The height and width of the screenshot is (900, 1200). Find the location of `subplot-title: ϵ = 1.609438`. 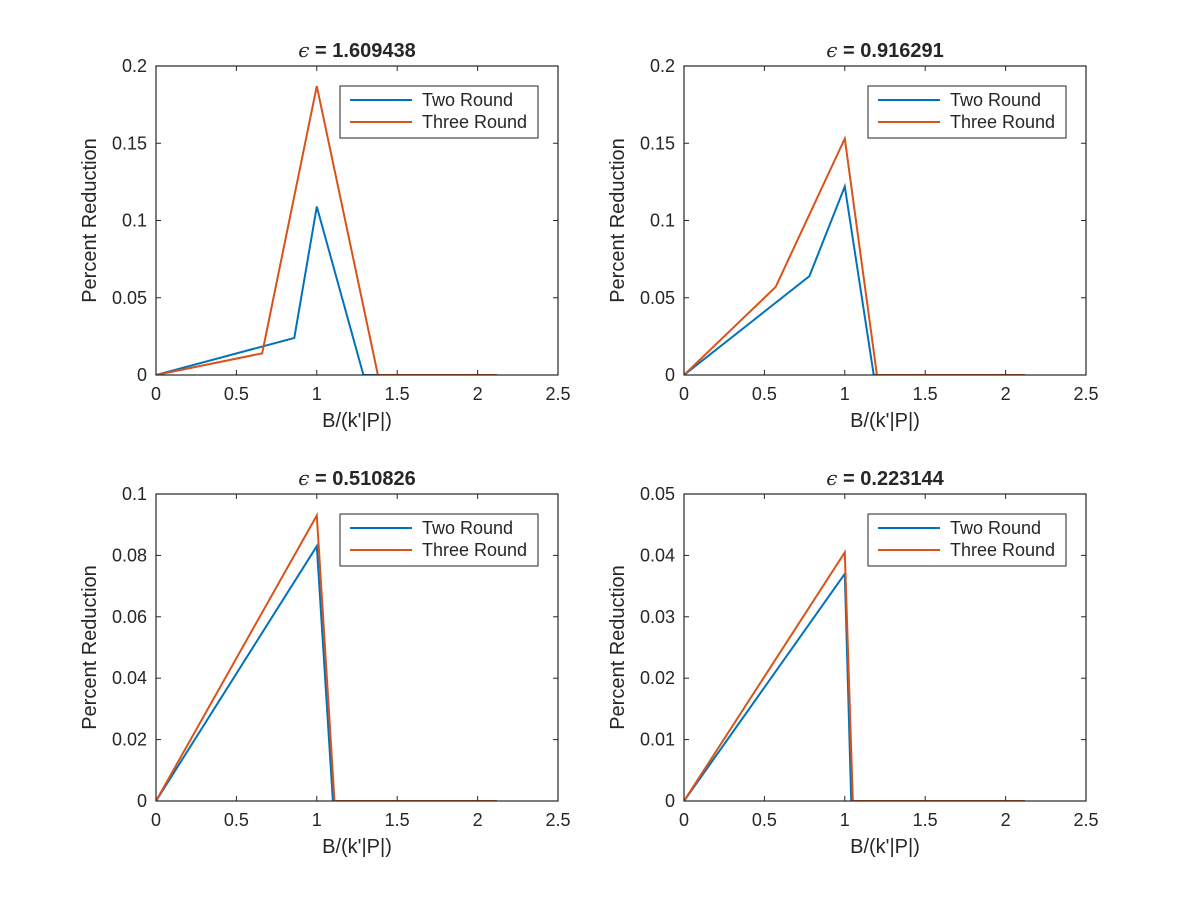

subplot-title: ϵ = 1.609438 is located at coordinates (356, 50).